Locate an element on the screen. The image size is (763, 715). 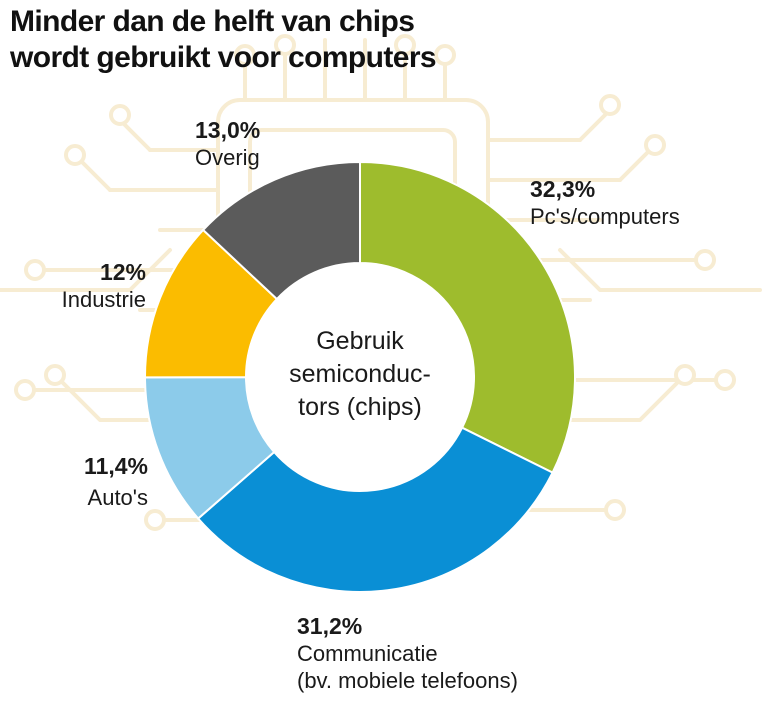
slice-name-label: Auto's is located at coordinates (117, 497).